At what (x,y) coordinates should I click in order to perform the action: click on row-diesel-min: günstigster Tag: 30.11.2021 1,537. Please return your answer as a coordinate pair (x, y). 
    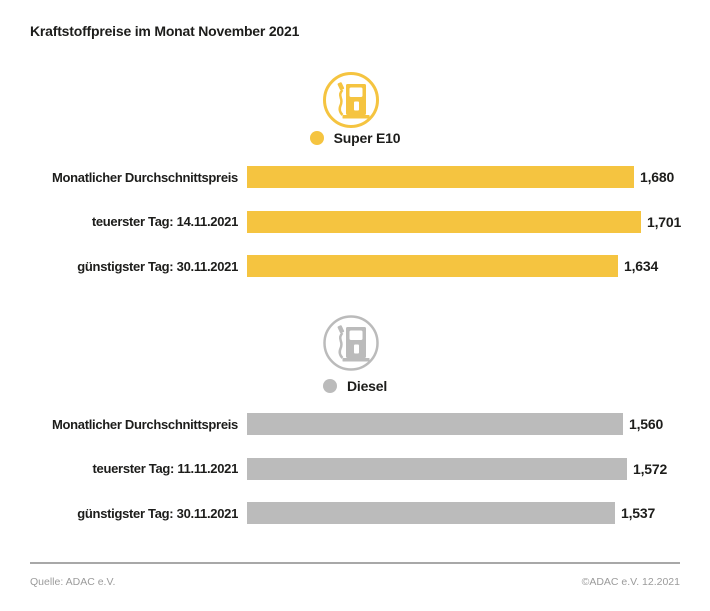
    Looking at the image, I should click on (370, 513).